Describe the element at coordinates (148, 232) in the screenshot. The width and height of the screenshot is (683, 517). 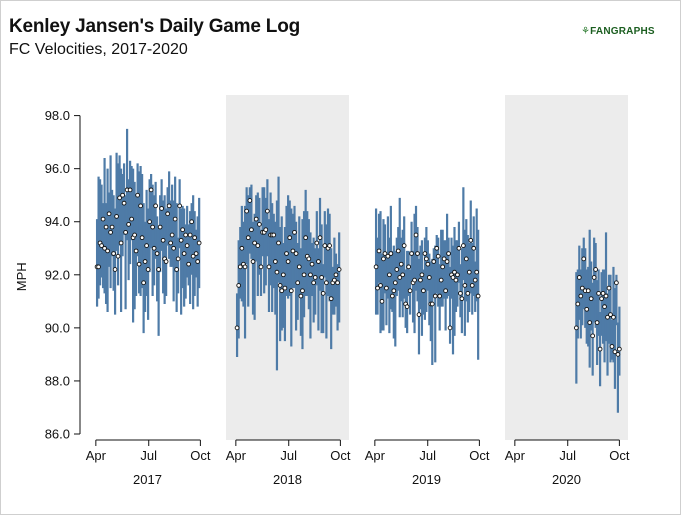
I see `panel-2017` at that location.